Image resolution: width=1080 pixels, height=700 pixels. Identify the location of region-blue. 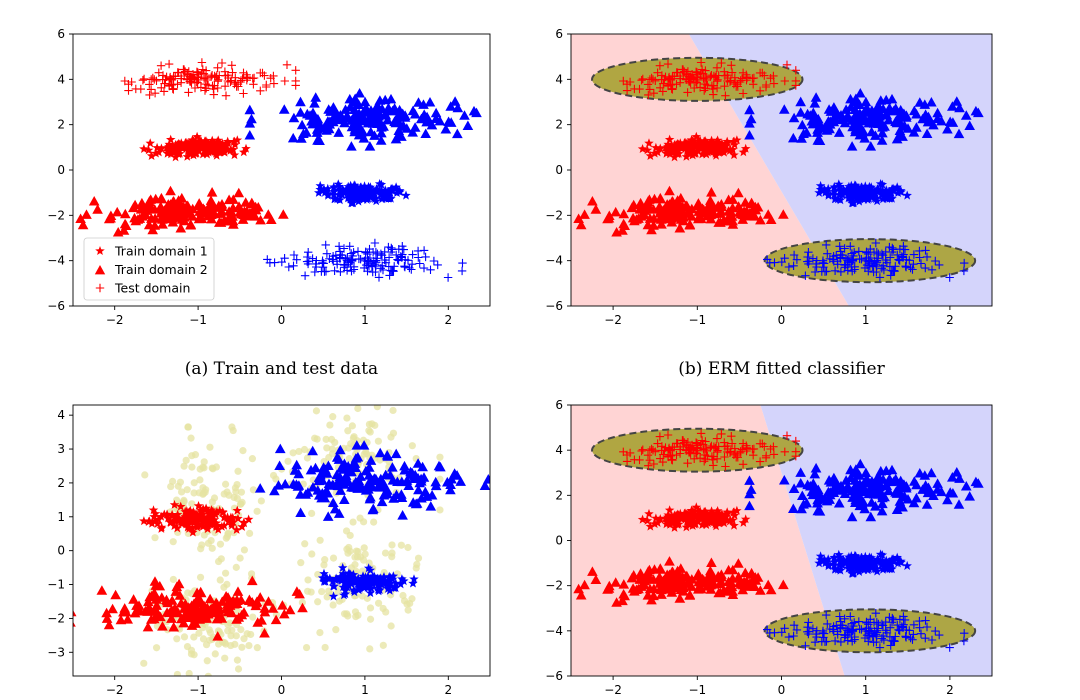
(840, 170).